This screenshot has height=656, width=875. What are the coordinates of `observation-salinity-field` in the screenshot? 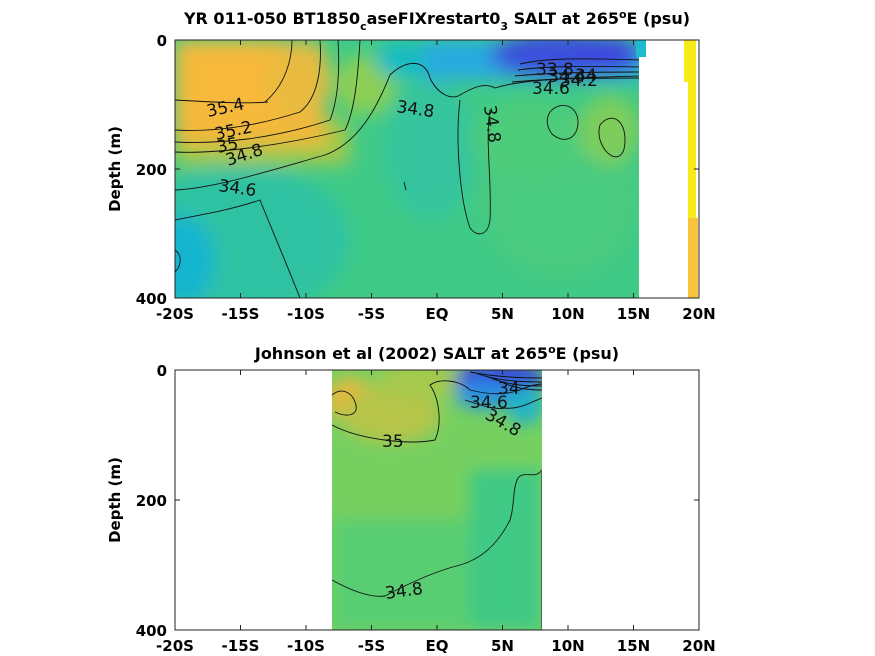 It's located at (437, 500).